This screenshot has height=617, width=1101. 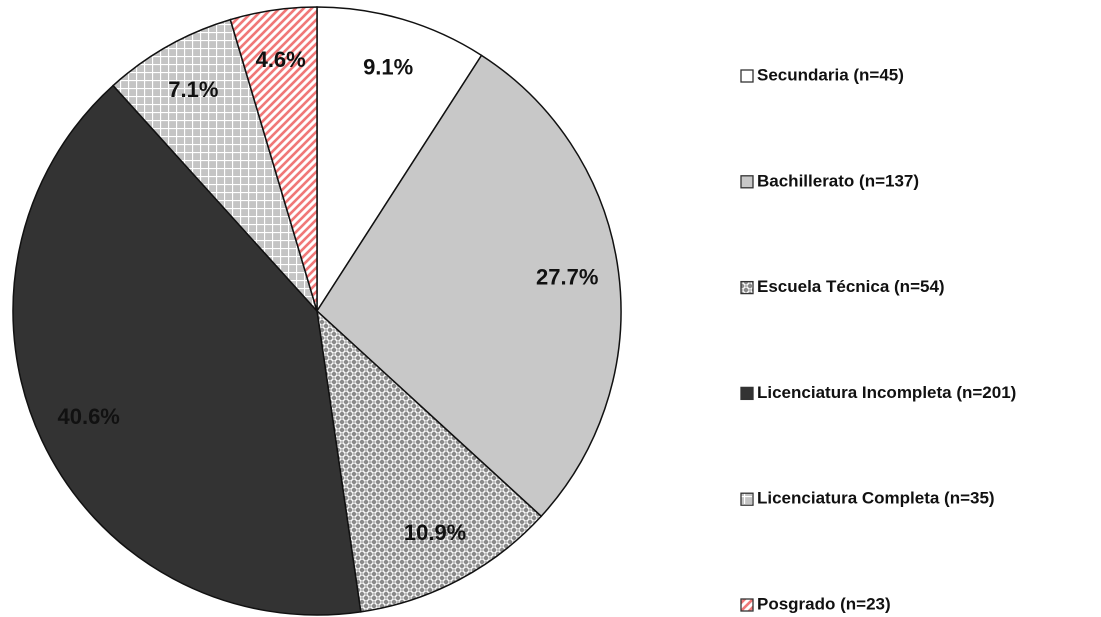 I want to click on legend-label: Bachillerato (n=137), so click(x=838, y=180).